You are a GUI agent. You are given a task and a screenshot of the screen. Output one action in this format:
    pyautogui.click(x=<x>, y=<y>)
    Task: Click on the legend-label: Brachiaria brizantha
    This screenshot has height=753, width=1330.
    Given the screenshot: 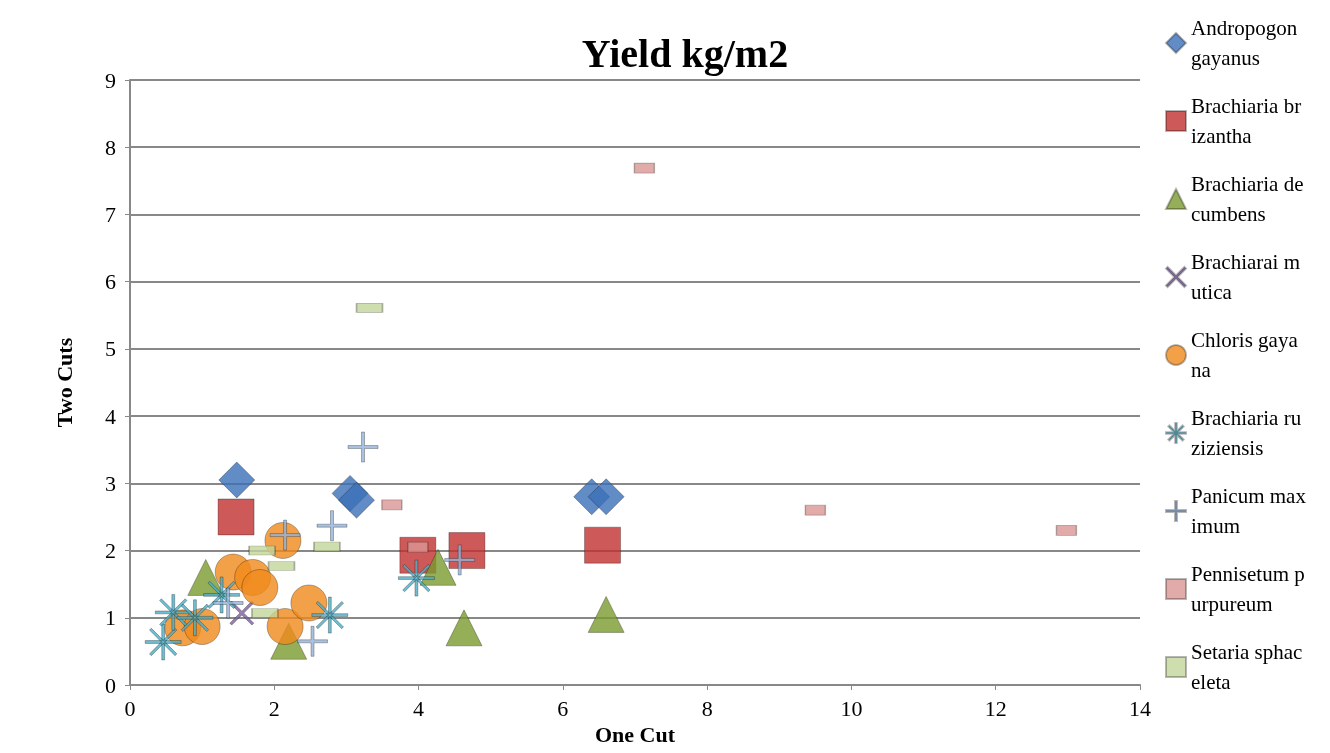 What is the action you would take?
    pyautogui.click(x=1246, y=121)
    